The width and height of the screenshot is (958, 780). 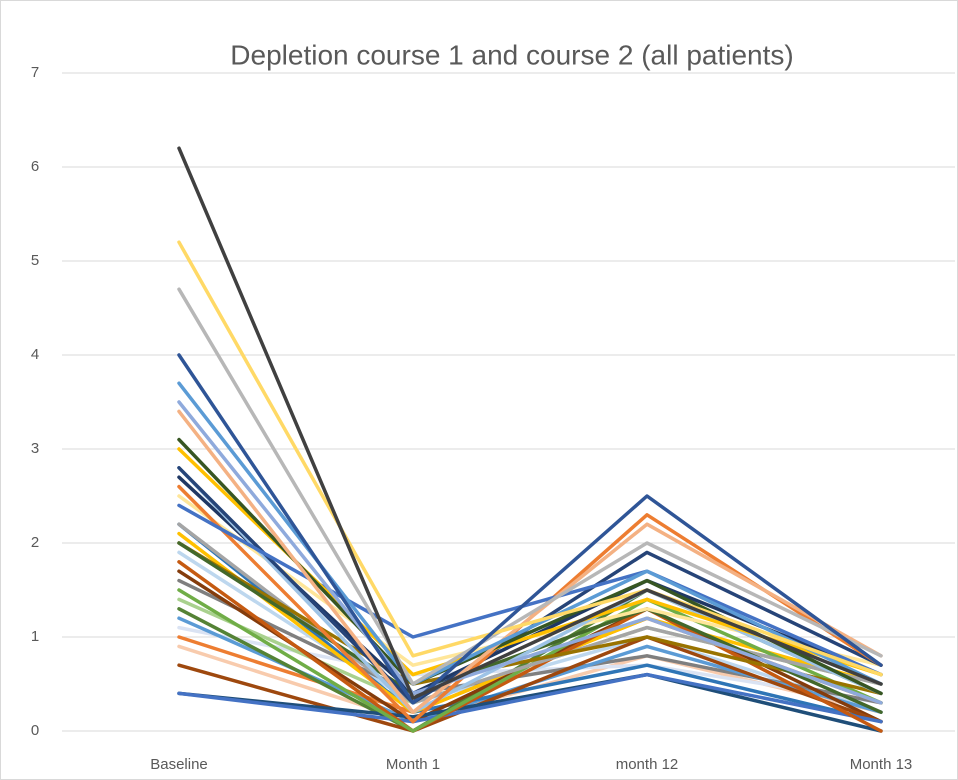 I want to click on y-tick-label: 0, so click(x=35, y=730).